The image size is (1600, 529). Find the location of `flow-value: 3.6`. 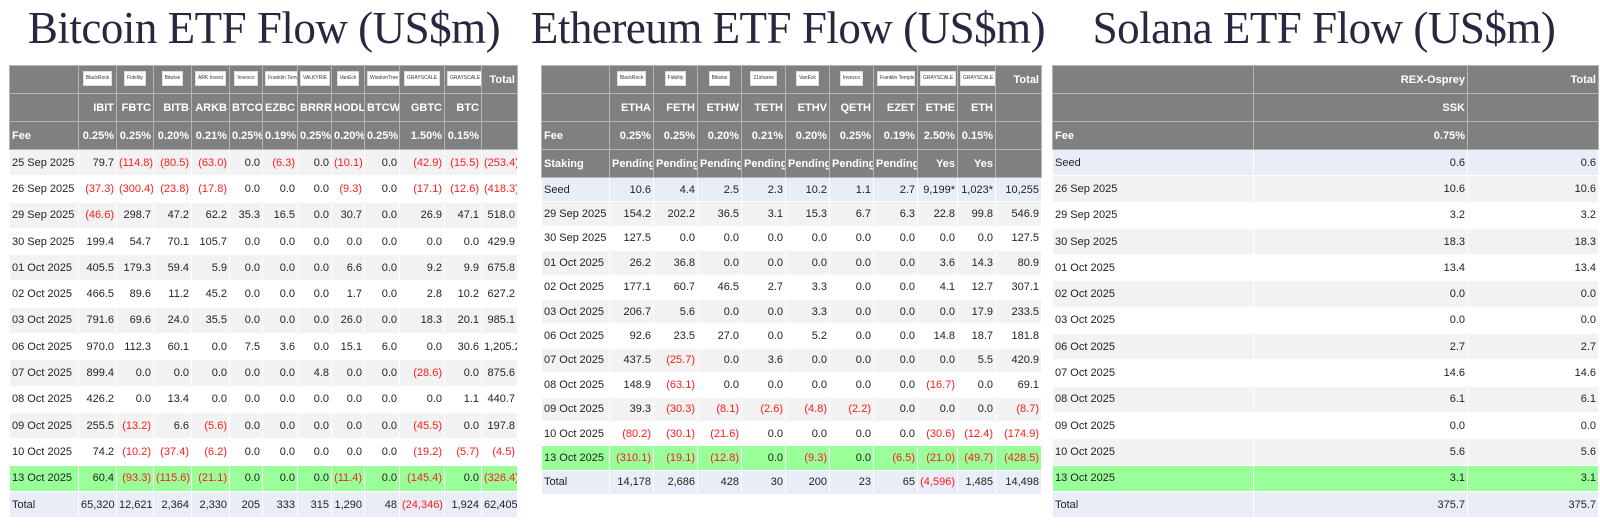

flow-value: 3.6 is located at coordinates (763, 360).